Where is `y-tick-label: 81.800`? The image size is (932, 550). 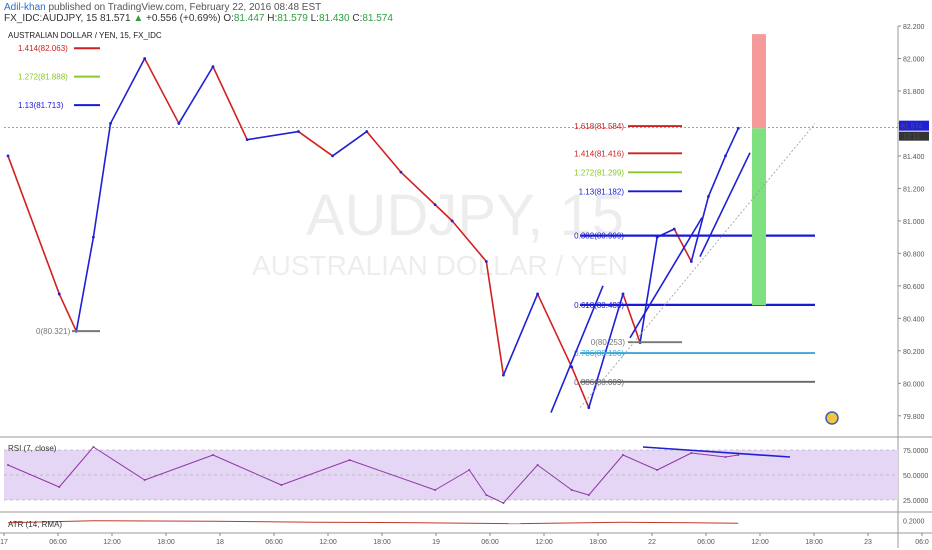 y-tick-label: 81.800 is located at coordinates (914, 92).